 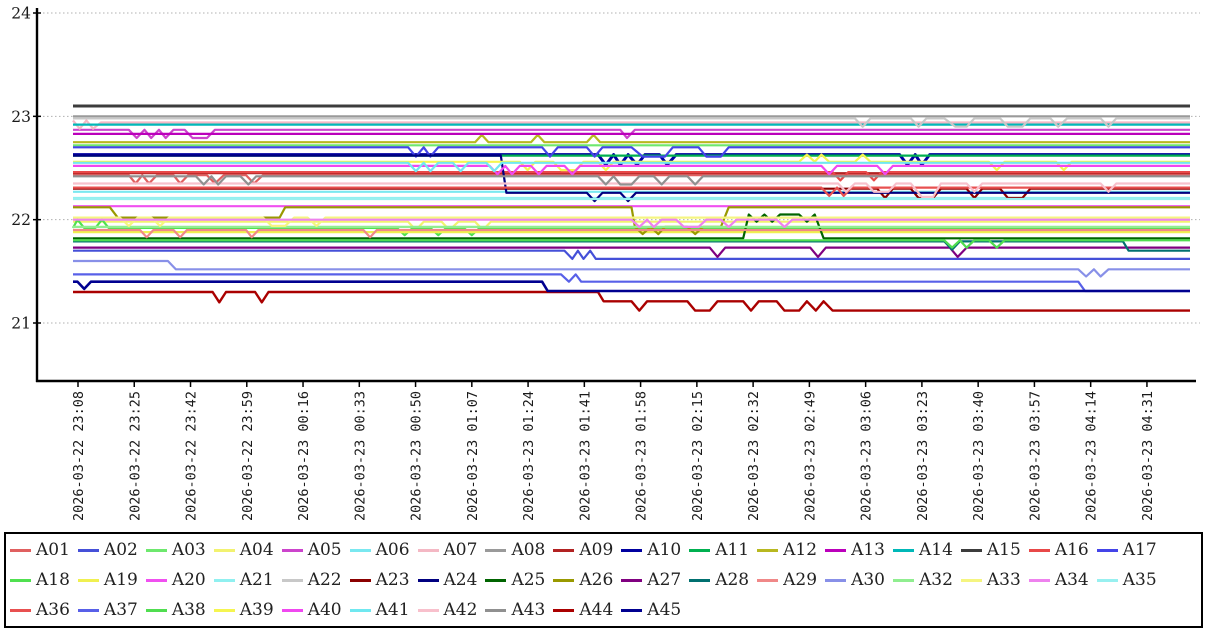 What do you see at coordinates (120, 579) in the screenshot?
I see `legend-label: A19` at bounding box center [120, 579].